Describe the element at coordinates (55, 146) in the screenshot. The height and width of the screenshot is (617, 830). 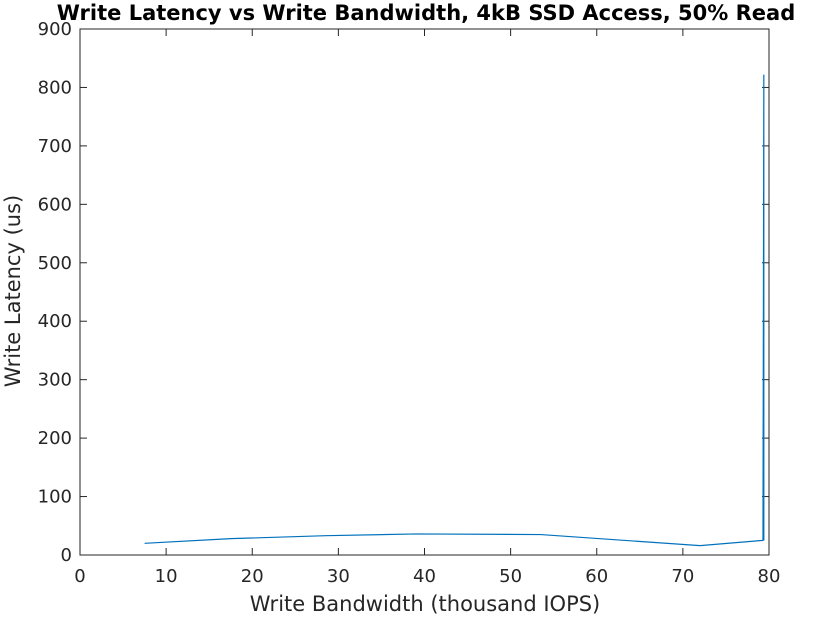
I see `y-tick-label: 700` at that location.